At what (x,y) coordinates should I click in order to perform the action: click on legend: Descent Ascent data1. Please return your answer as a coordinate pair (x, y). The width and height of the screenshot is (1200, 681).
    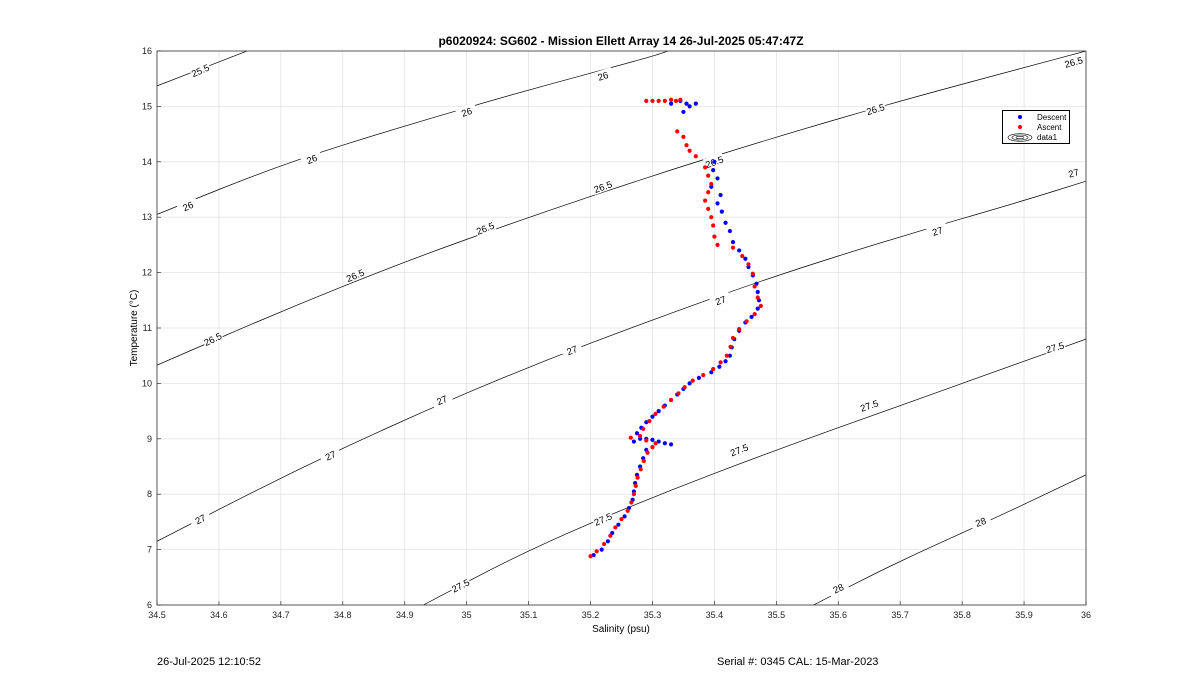
    Looking at the image, I should click on (1036, 127).